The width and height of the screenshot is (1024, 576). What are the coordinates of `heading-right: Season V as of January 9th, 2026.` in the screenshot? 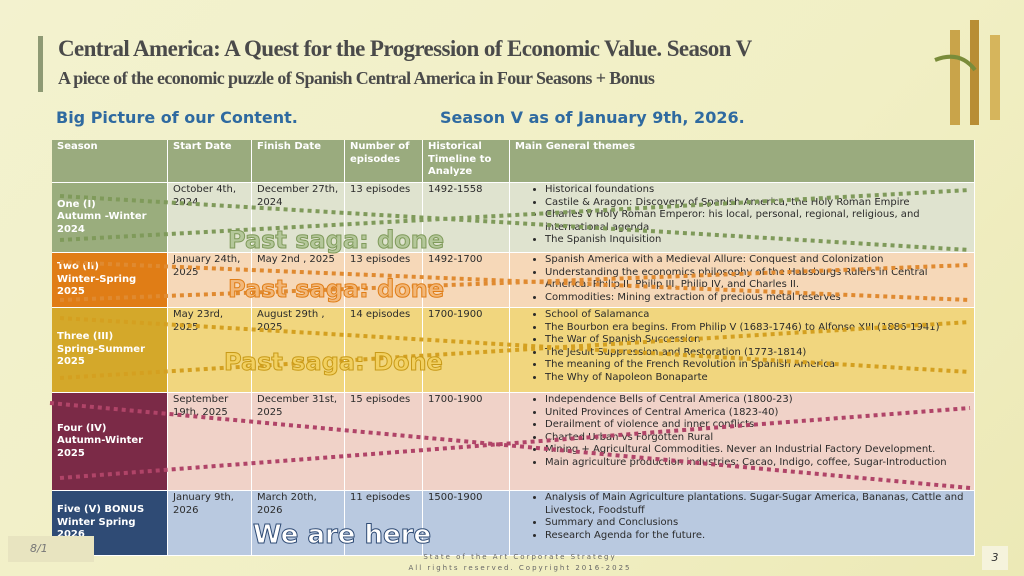 It's located at (592, 117).